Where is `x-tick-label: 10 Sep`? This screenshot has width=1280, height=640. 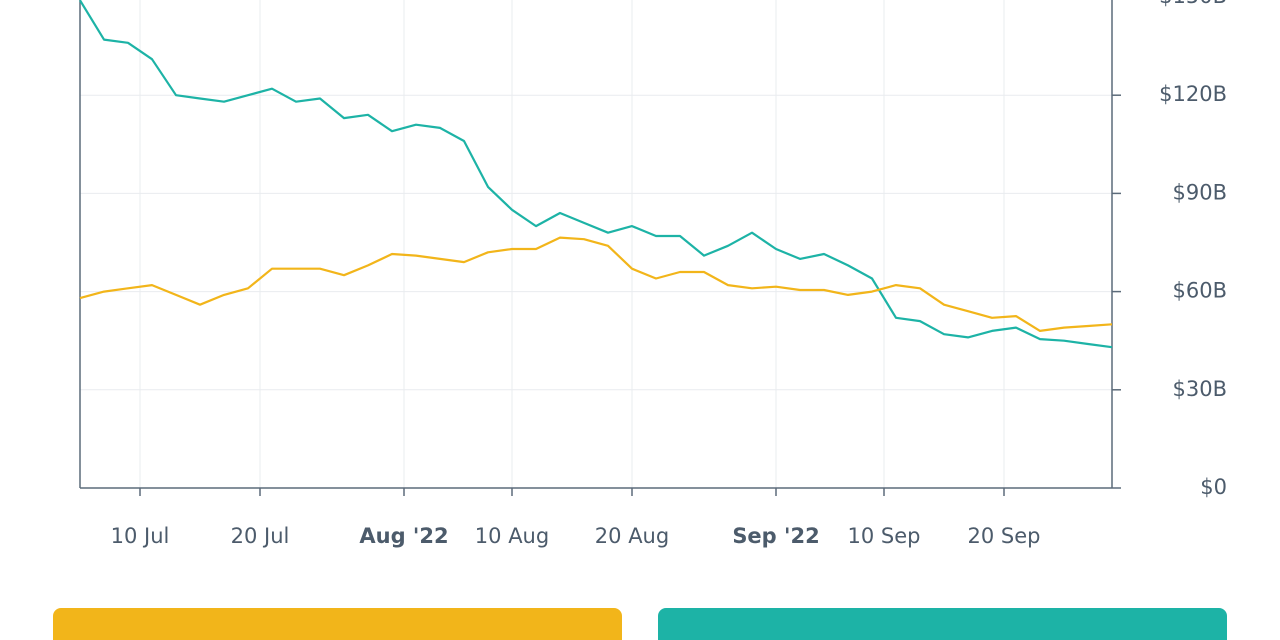 x-tick-label: 10 Sep is located at coordinates (884, 536).